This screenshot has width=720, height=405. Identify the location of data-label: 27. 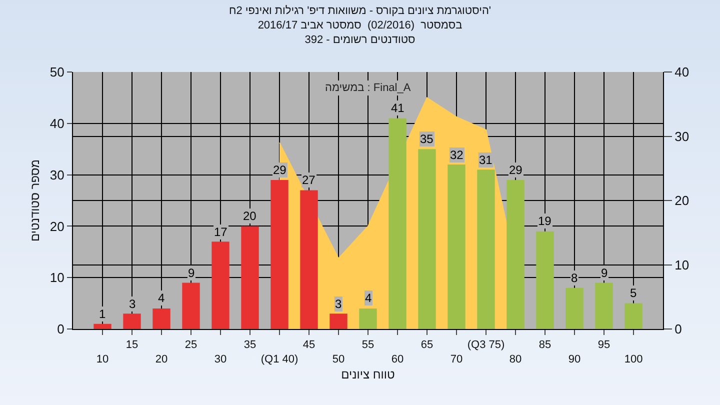
(309, 180).